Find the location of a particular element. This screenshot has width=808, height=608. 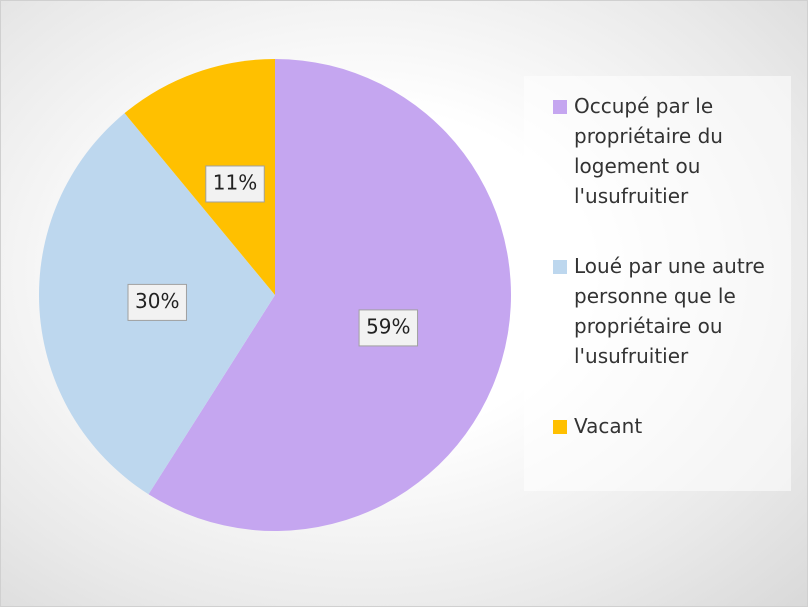

pie-slice is located at coordinates (200, 177).